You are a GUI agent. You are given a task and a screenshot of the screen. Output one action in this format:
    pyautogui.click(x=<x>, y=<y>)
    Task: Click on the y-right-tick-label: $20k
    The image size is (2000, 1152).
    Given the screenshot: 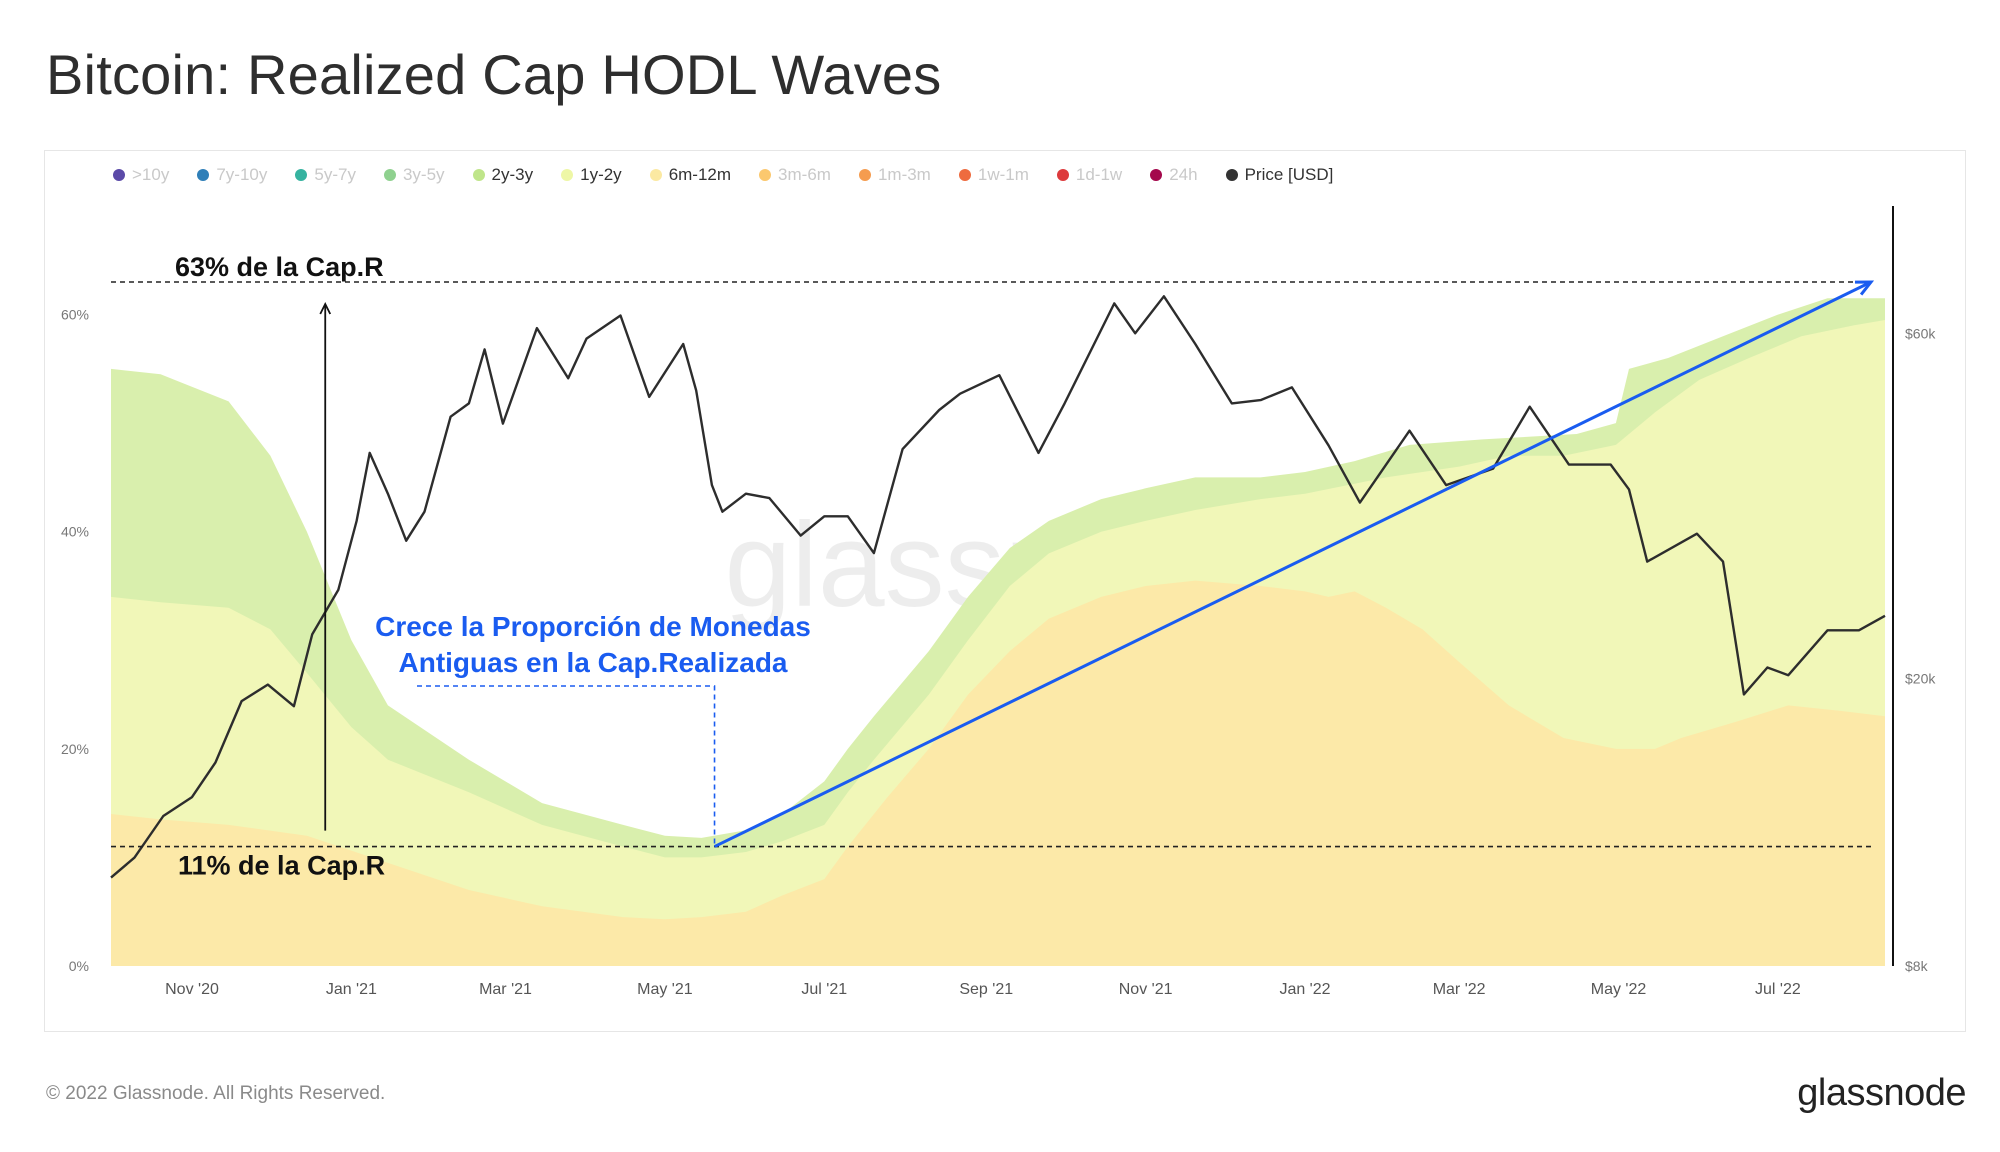 What is the action you would take?
    pyautogui.click(x=1920, y=678)
    